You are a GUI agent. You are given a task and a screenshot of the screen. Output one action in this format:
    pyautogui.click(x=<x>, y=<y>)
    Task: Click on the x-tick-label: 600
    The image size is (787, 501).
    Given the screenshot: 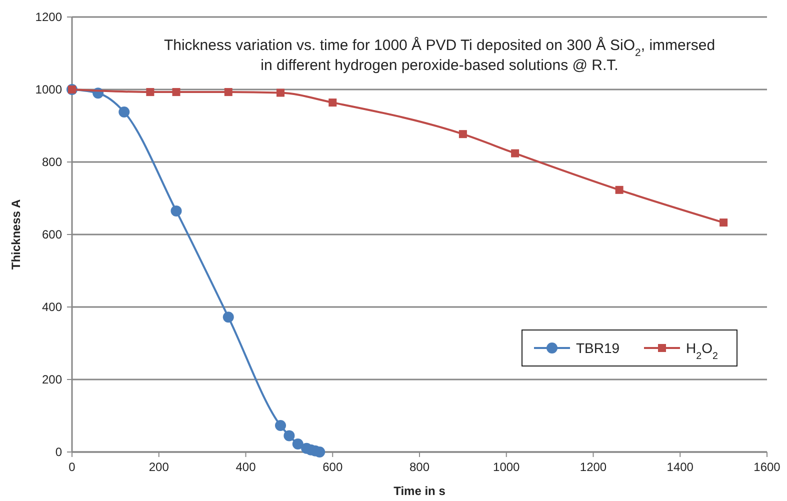 What is the action you would take?
    pyautogui.click(x=332, y=467)
    